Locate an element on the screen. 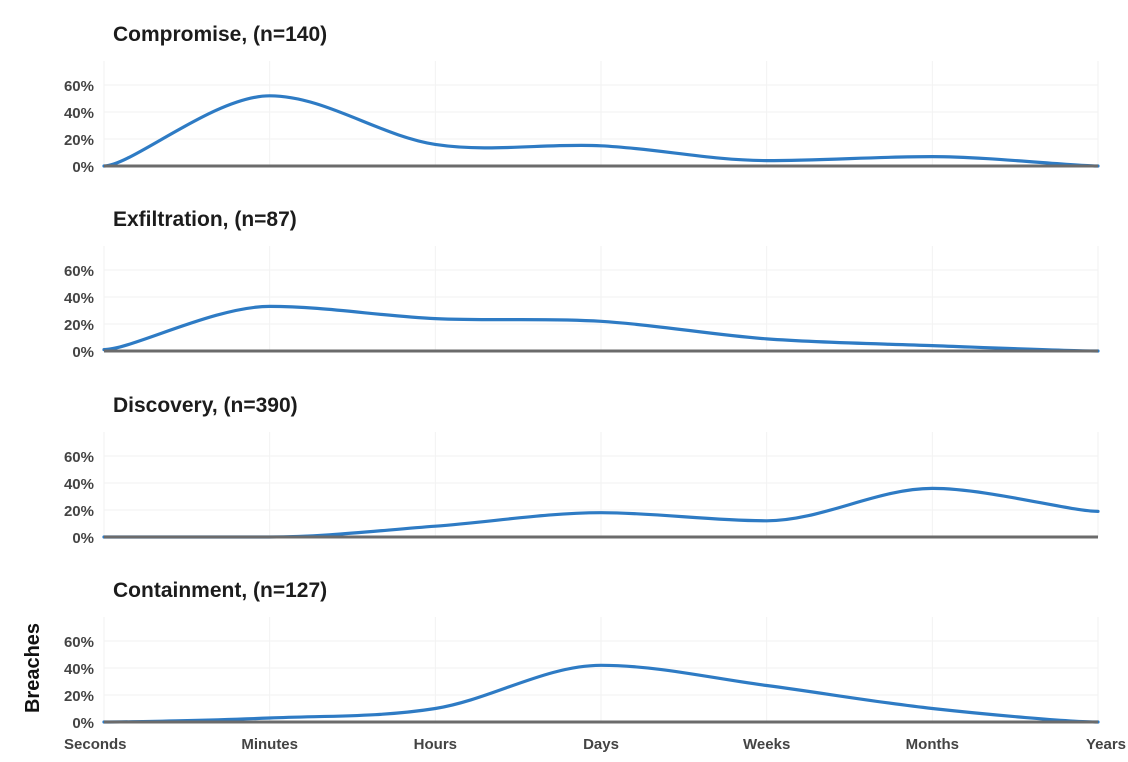  x-tick-label: Days is located at coordinates (601, 744).